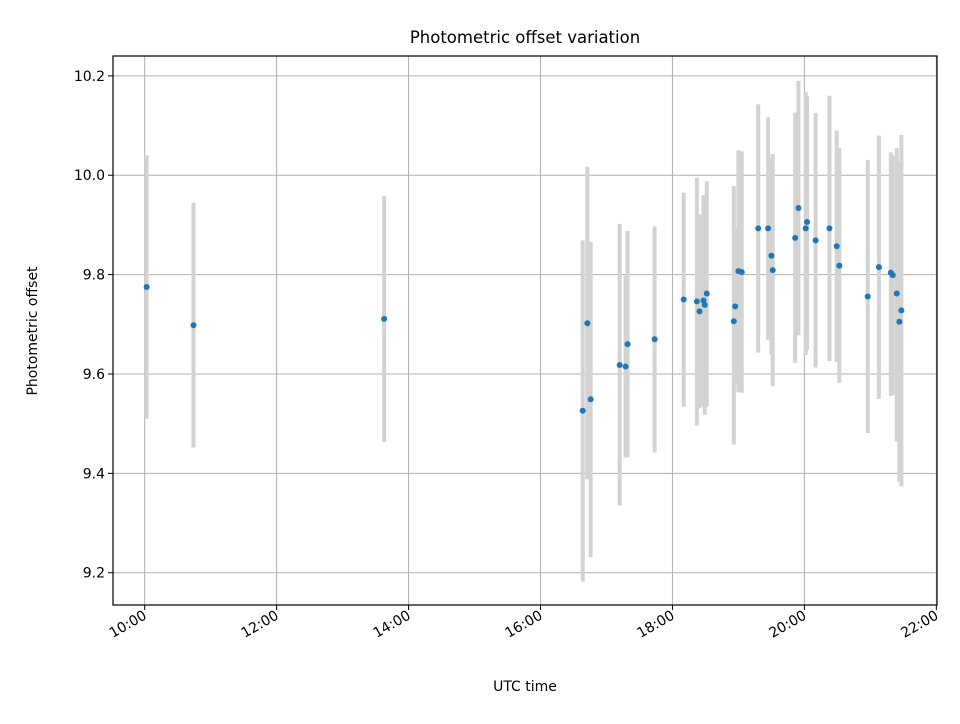 The height and width of the screenshot is (724, 960). I want to click on y-axis-label: Photometric offset, so click(33, 331).